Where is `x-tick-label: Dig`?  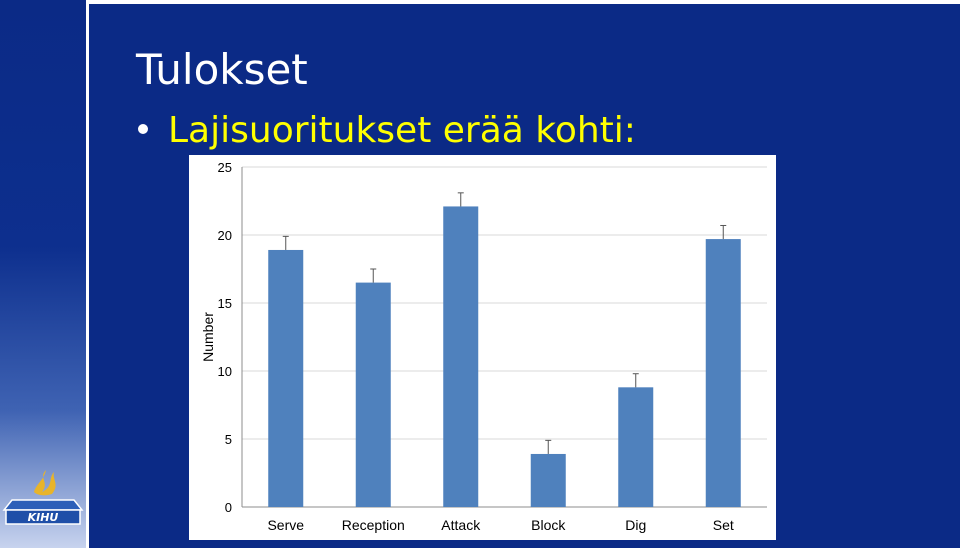 x-tick-label: Dig is located at coordinates (635, 525).